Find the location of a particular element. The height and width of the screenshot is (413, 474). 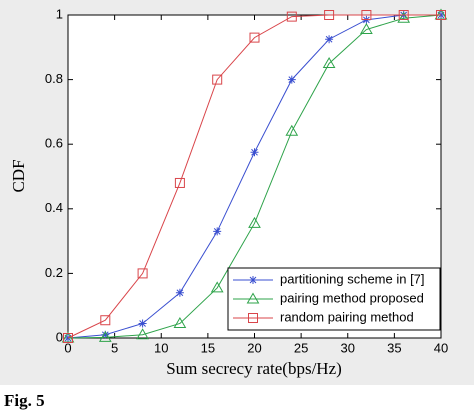

y-tick-label: 0.2 is located at coordinates (54, 272).